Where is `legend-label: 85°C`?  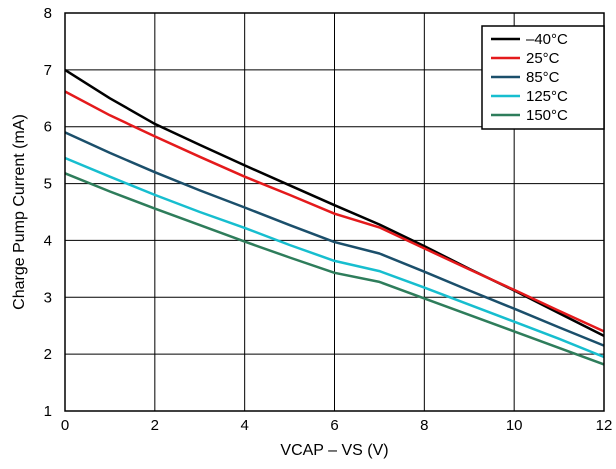
legend-label: 85°C is located at coordinates (543, 77).